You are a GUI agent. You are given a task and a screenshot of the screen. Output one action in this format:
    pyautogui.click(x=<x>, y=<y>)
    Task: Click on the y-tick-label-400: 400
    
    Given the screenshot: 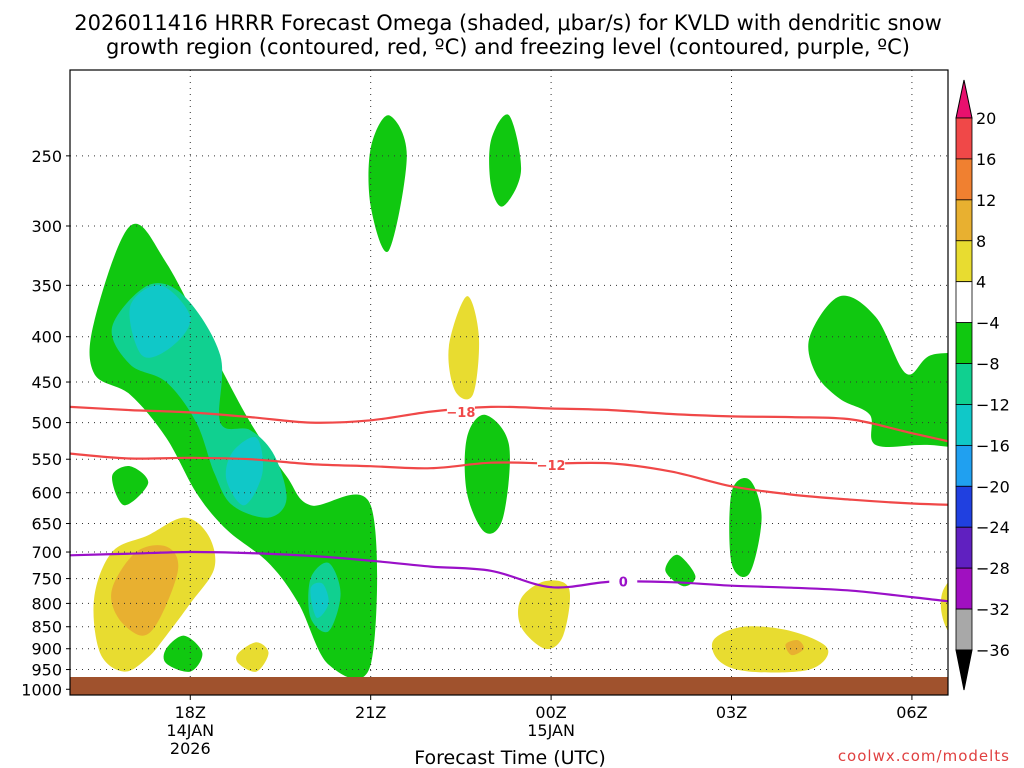 What is the action you would take?
    pyautogui.click(x=46, y=337)
    